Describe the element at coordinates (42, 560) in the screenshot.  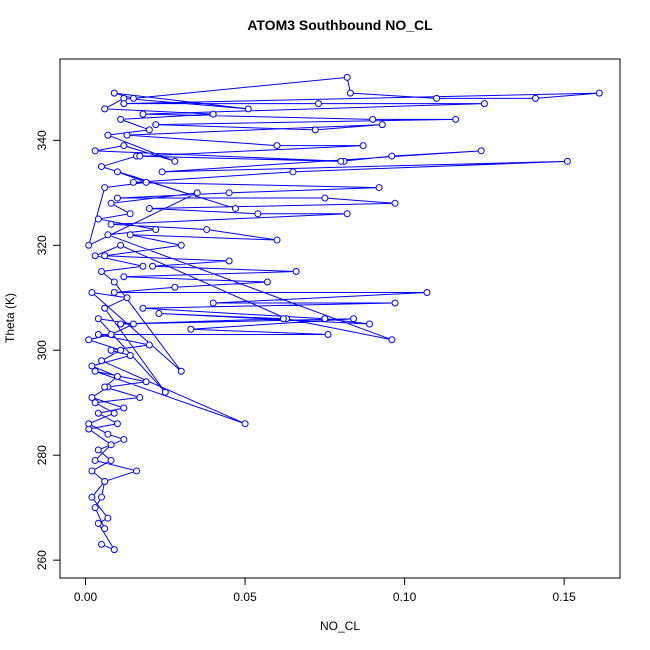
I see `y-tick-label: 260` at that location.